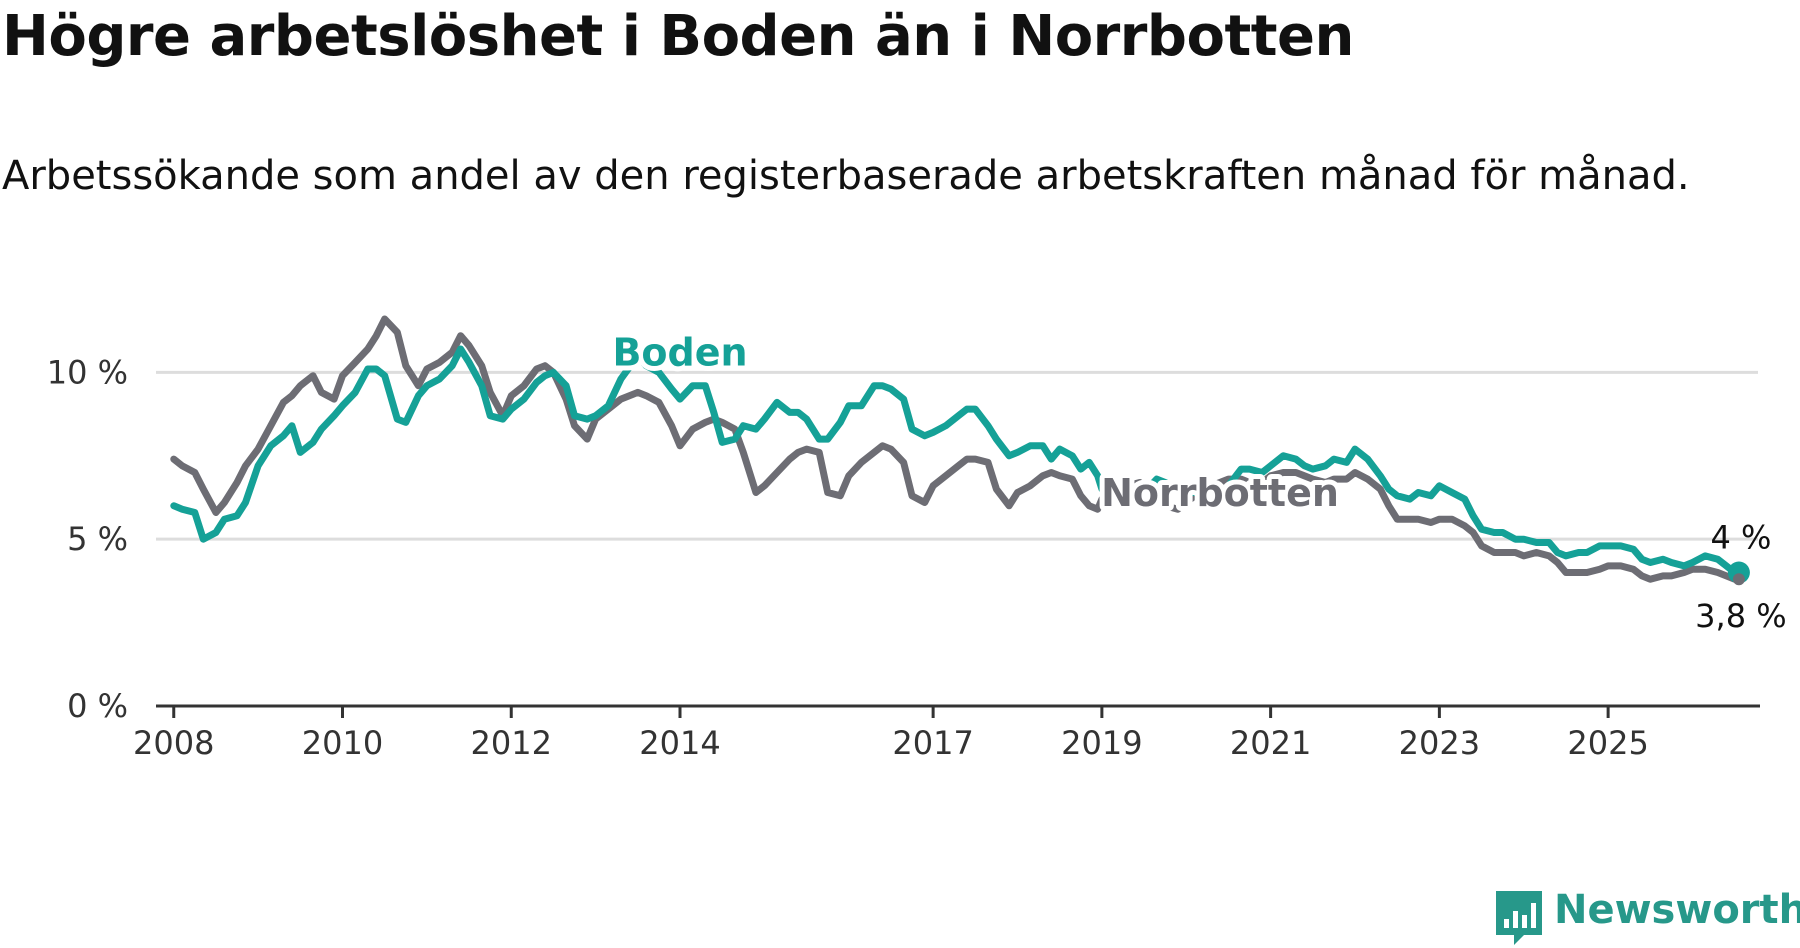 The image size is (1800, 948). What do you see at coordinates (1220, 493) in the screenshot?
I see `series-label-norrbotten: Norrbotten` at bounding box center [1220, 493].